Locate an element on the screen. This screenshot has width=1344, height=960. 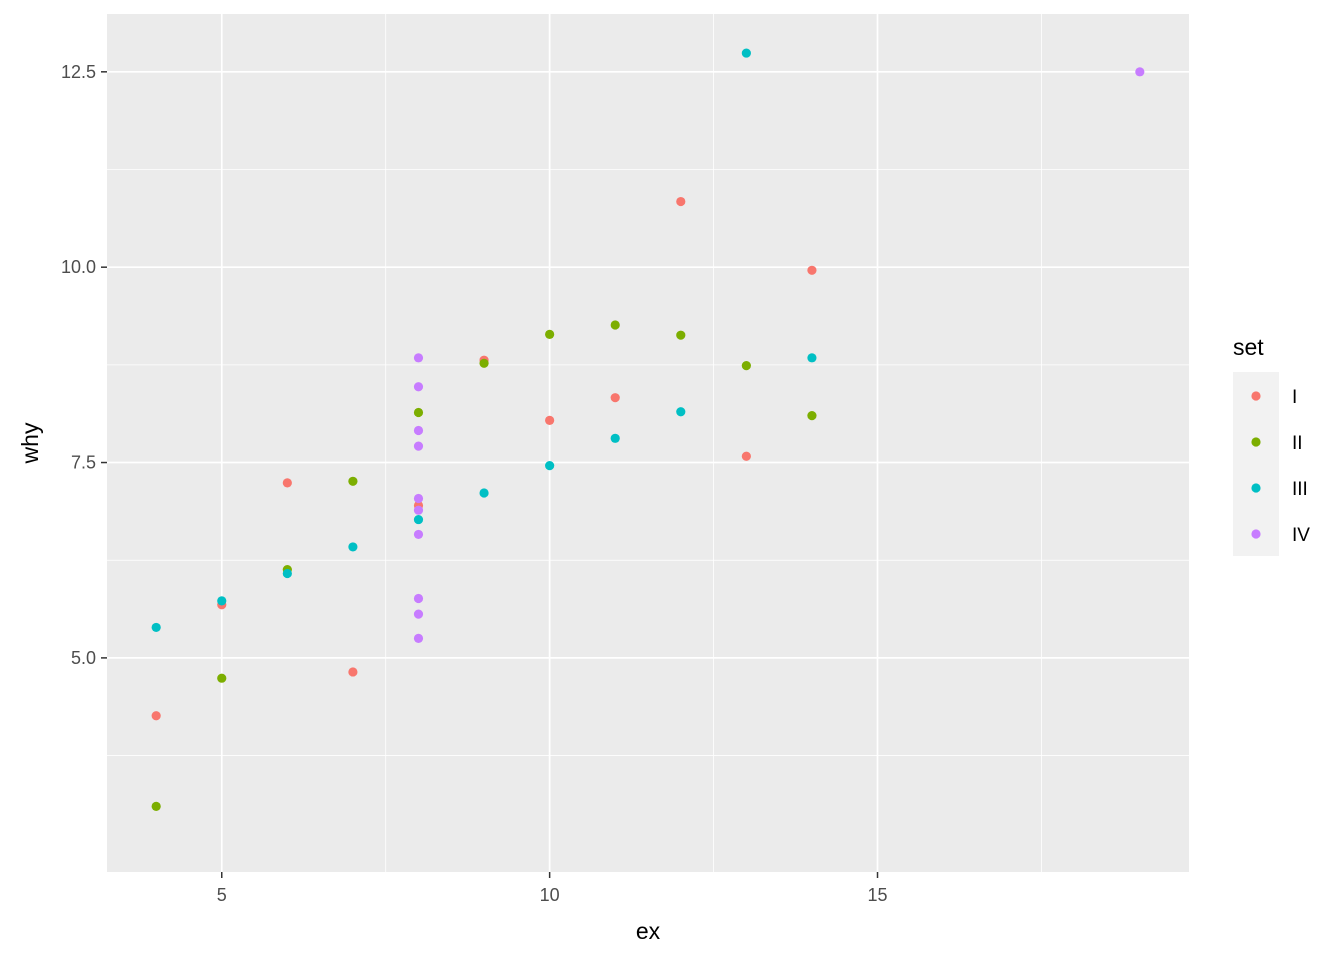
x-axis: 5 10 15 is located at coordinates (552, 888).